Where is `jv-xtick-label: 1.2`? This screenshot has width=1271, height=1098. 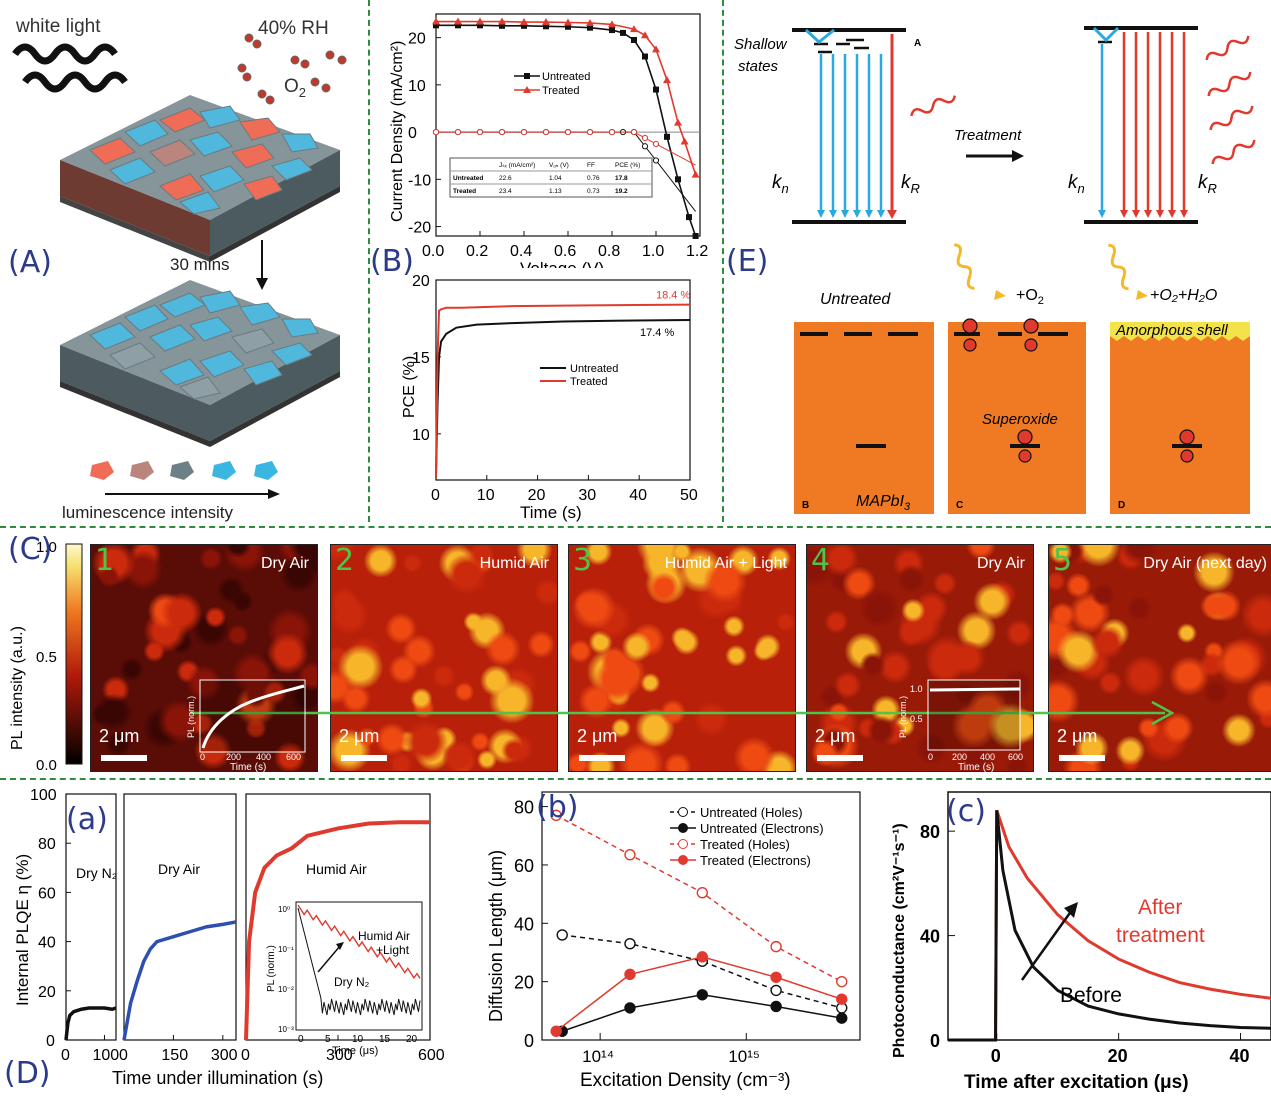 jv-xtick-label: 1.2 is located at coordinates (697, 251).